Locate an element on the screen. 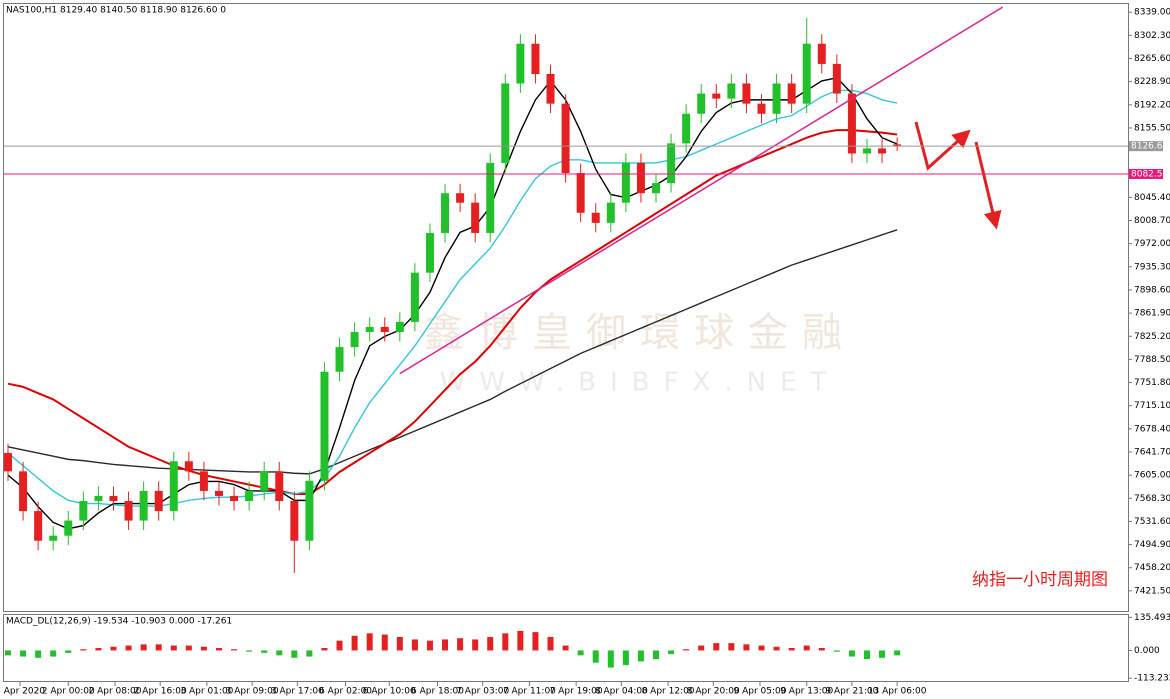 The width and height of the screenshot is (1170, 699). y-tick-label: 0.000 is located at coordinates (1147, 651).